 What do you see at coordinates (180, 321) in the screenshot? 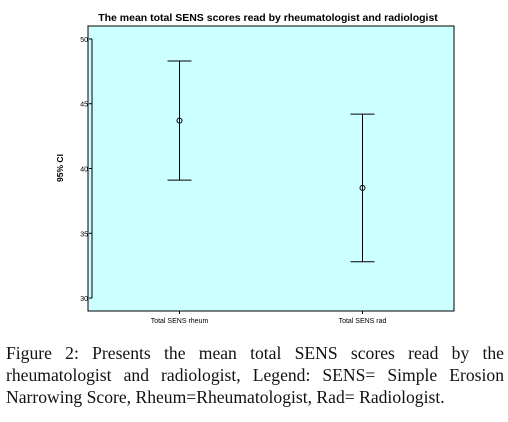
I see `x-tick-label: Total SENS rheum` at bounding box center [180, 321].